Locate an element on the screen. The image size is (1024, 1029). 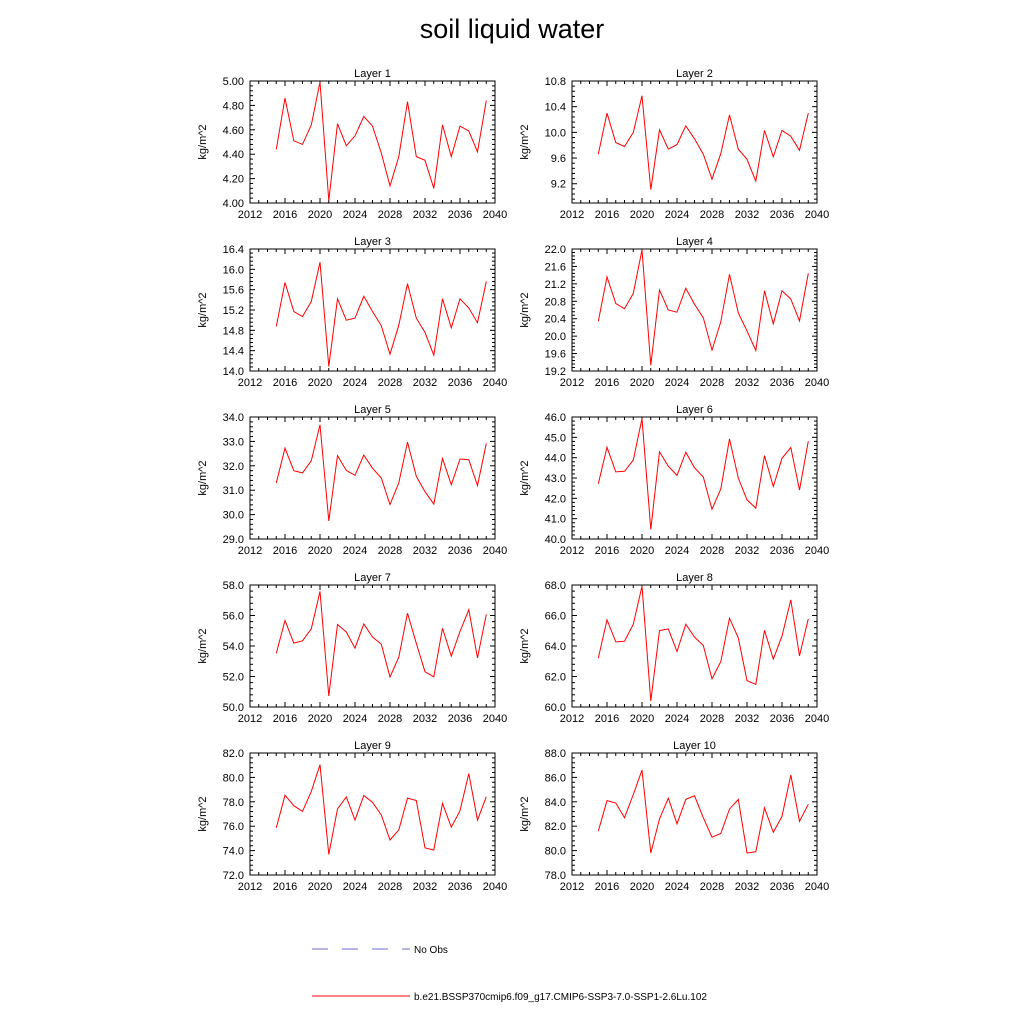
y-tick-label: 14.4 is located at coordinates (233, 352).